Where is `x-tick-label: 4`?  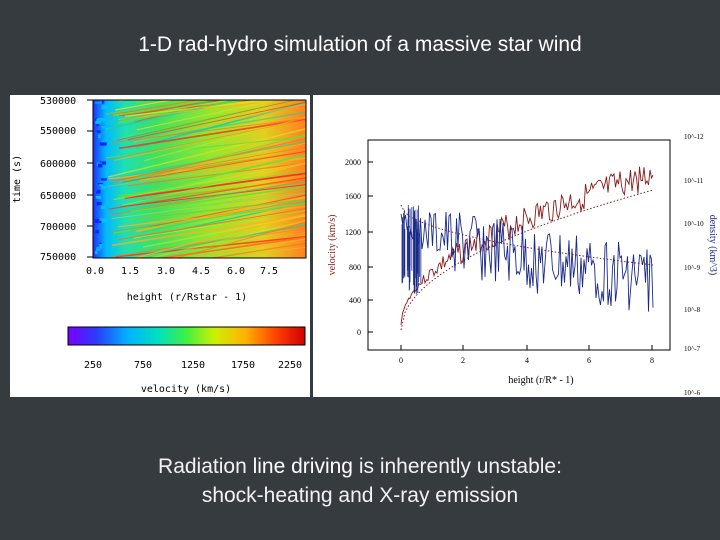 x-tick-label: 4 is located at coordinates (527, 360).